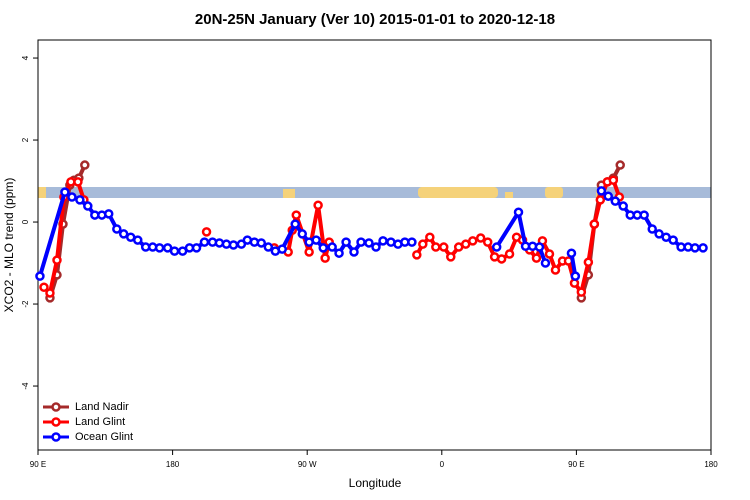 The height and width of the screenshot is (500, 750). What do you see at coordinates (25, 386) in the screenshot?
I see `y-tick-label: -4` at bounding box center [25, 386].